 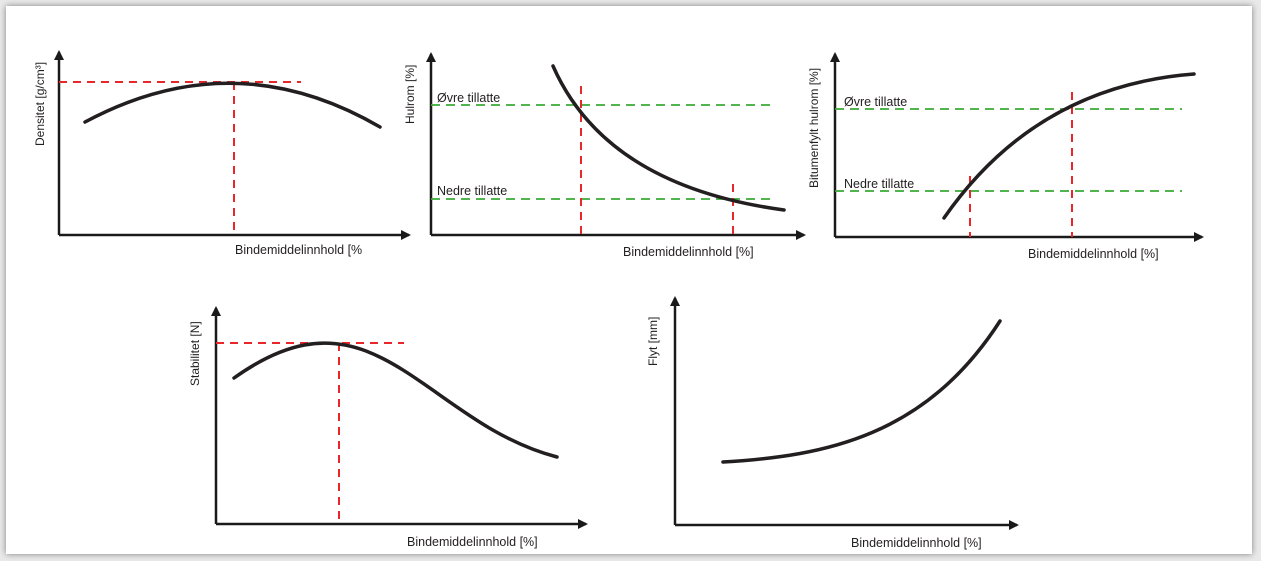 What do you see at coordinates (222, 153) in the screenshot?
I see `densitet-panel: Densitet [g/cm³] Bindemiddelinnhold [%` at bounding box center [222, 153].